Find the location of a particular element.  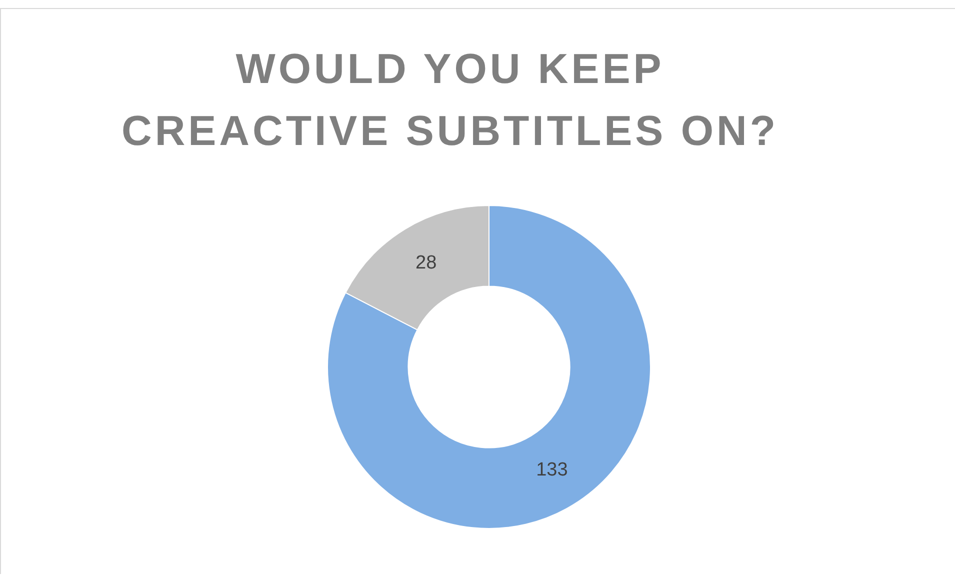

data-label: 28 is located at coordinates (426, 263).